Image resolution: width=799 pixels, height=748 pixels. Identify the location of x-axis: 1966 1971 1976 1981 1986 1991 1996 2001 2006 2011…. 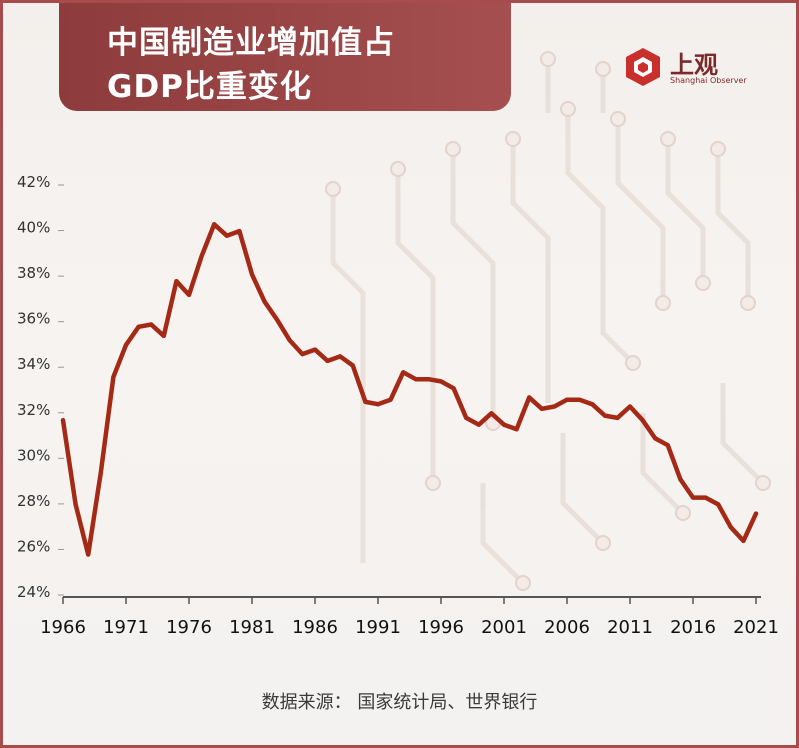
(409, 617).